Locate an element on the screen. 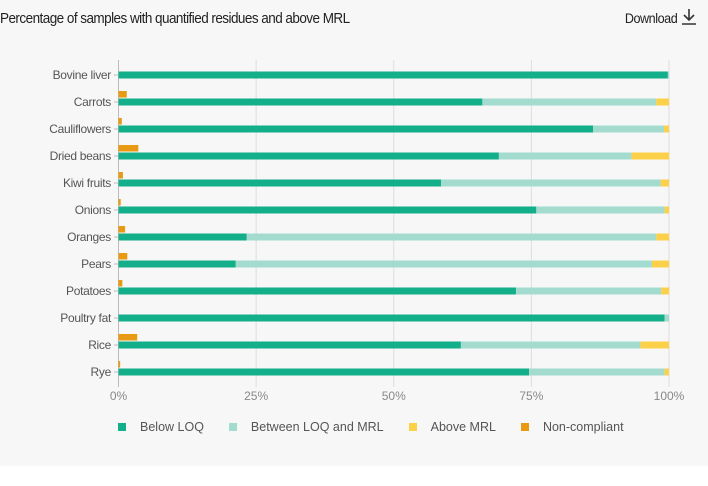  category-label: Potatoes is located at coordinates (88, 291).